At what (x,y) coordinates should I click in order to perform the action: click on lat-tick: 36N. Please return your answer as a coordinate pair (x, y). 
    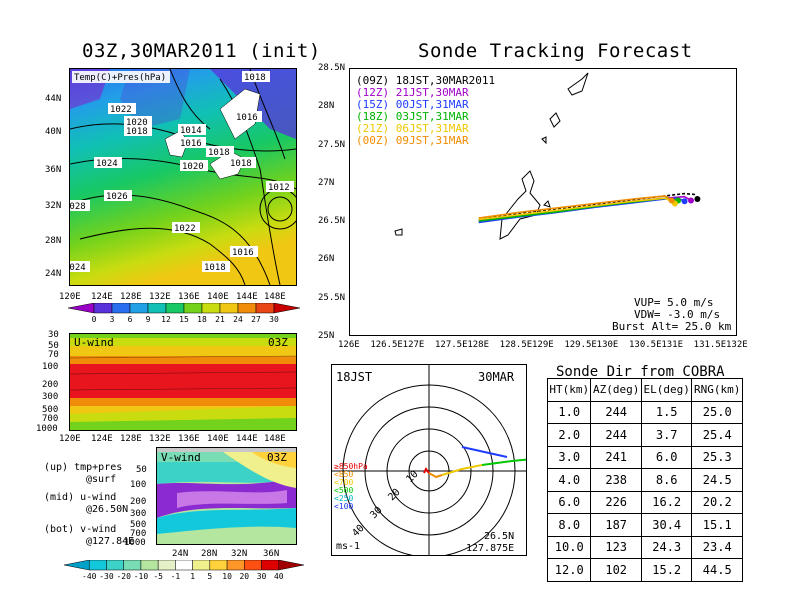
    Looking at the image, I should click on (53, 170).